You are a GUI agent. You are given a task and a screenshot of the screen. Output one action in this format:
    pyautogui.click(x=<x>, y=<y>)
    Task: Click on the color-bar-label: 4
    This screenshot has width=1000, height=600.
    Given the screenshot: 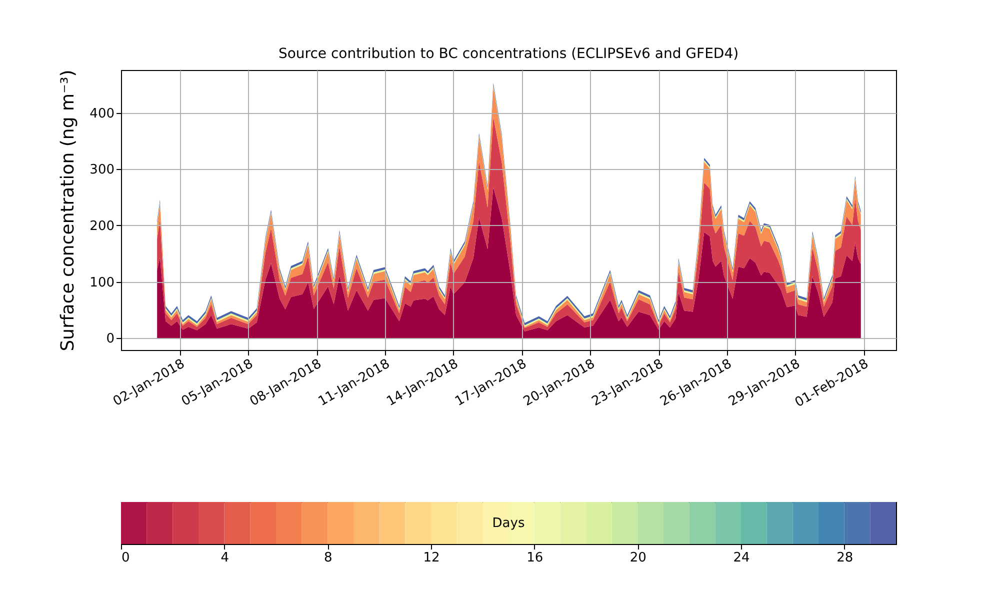 What is the action you would take?
    pyautogui.click(x=224, y=558)
    